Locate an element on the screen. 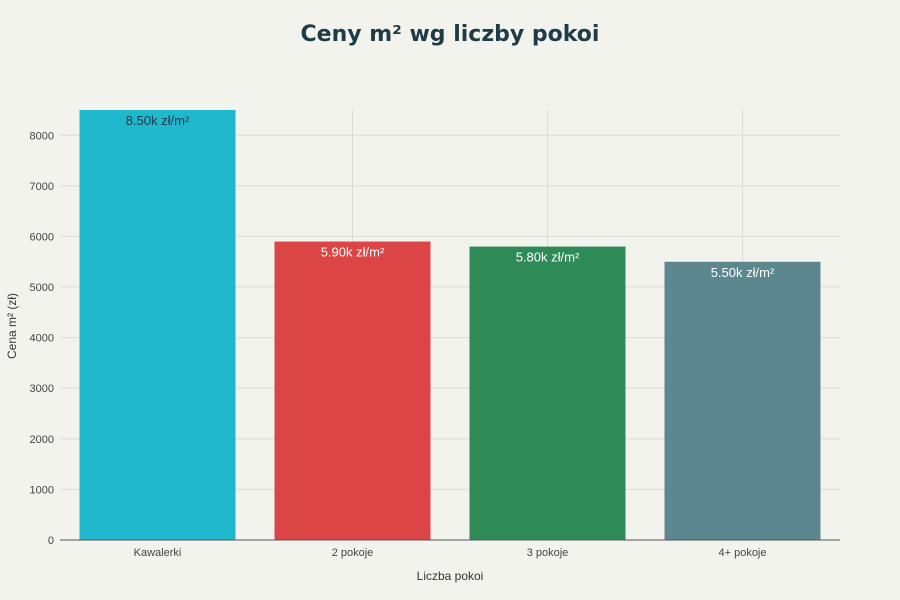 The width and height of the screenshot is (900, 600). bar-kawalerki is located at coordinates (157, 325).